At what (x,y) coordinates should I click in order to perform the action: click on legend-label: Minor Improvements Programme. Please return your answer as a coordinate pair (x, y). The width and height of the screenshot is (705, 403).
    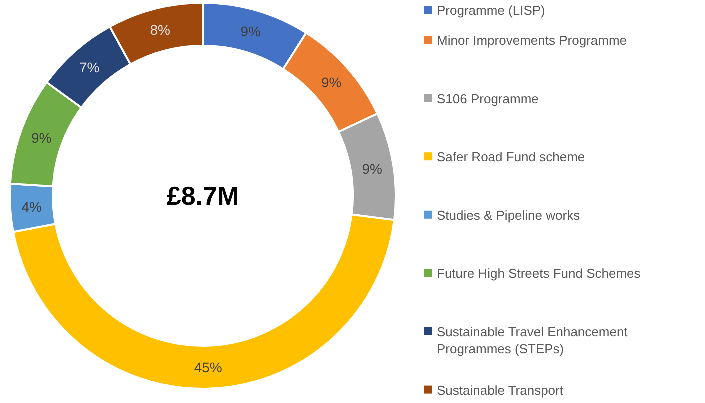
    Looking at the image, I should click on (532, 40).